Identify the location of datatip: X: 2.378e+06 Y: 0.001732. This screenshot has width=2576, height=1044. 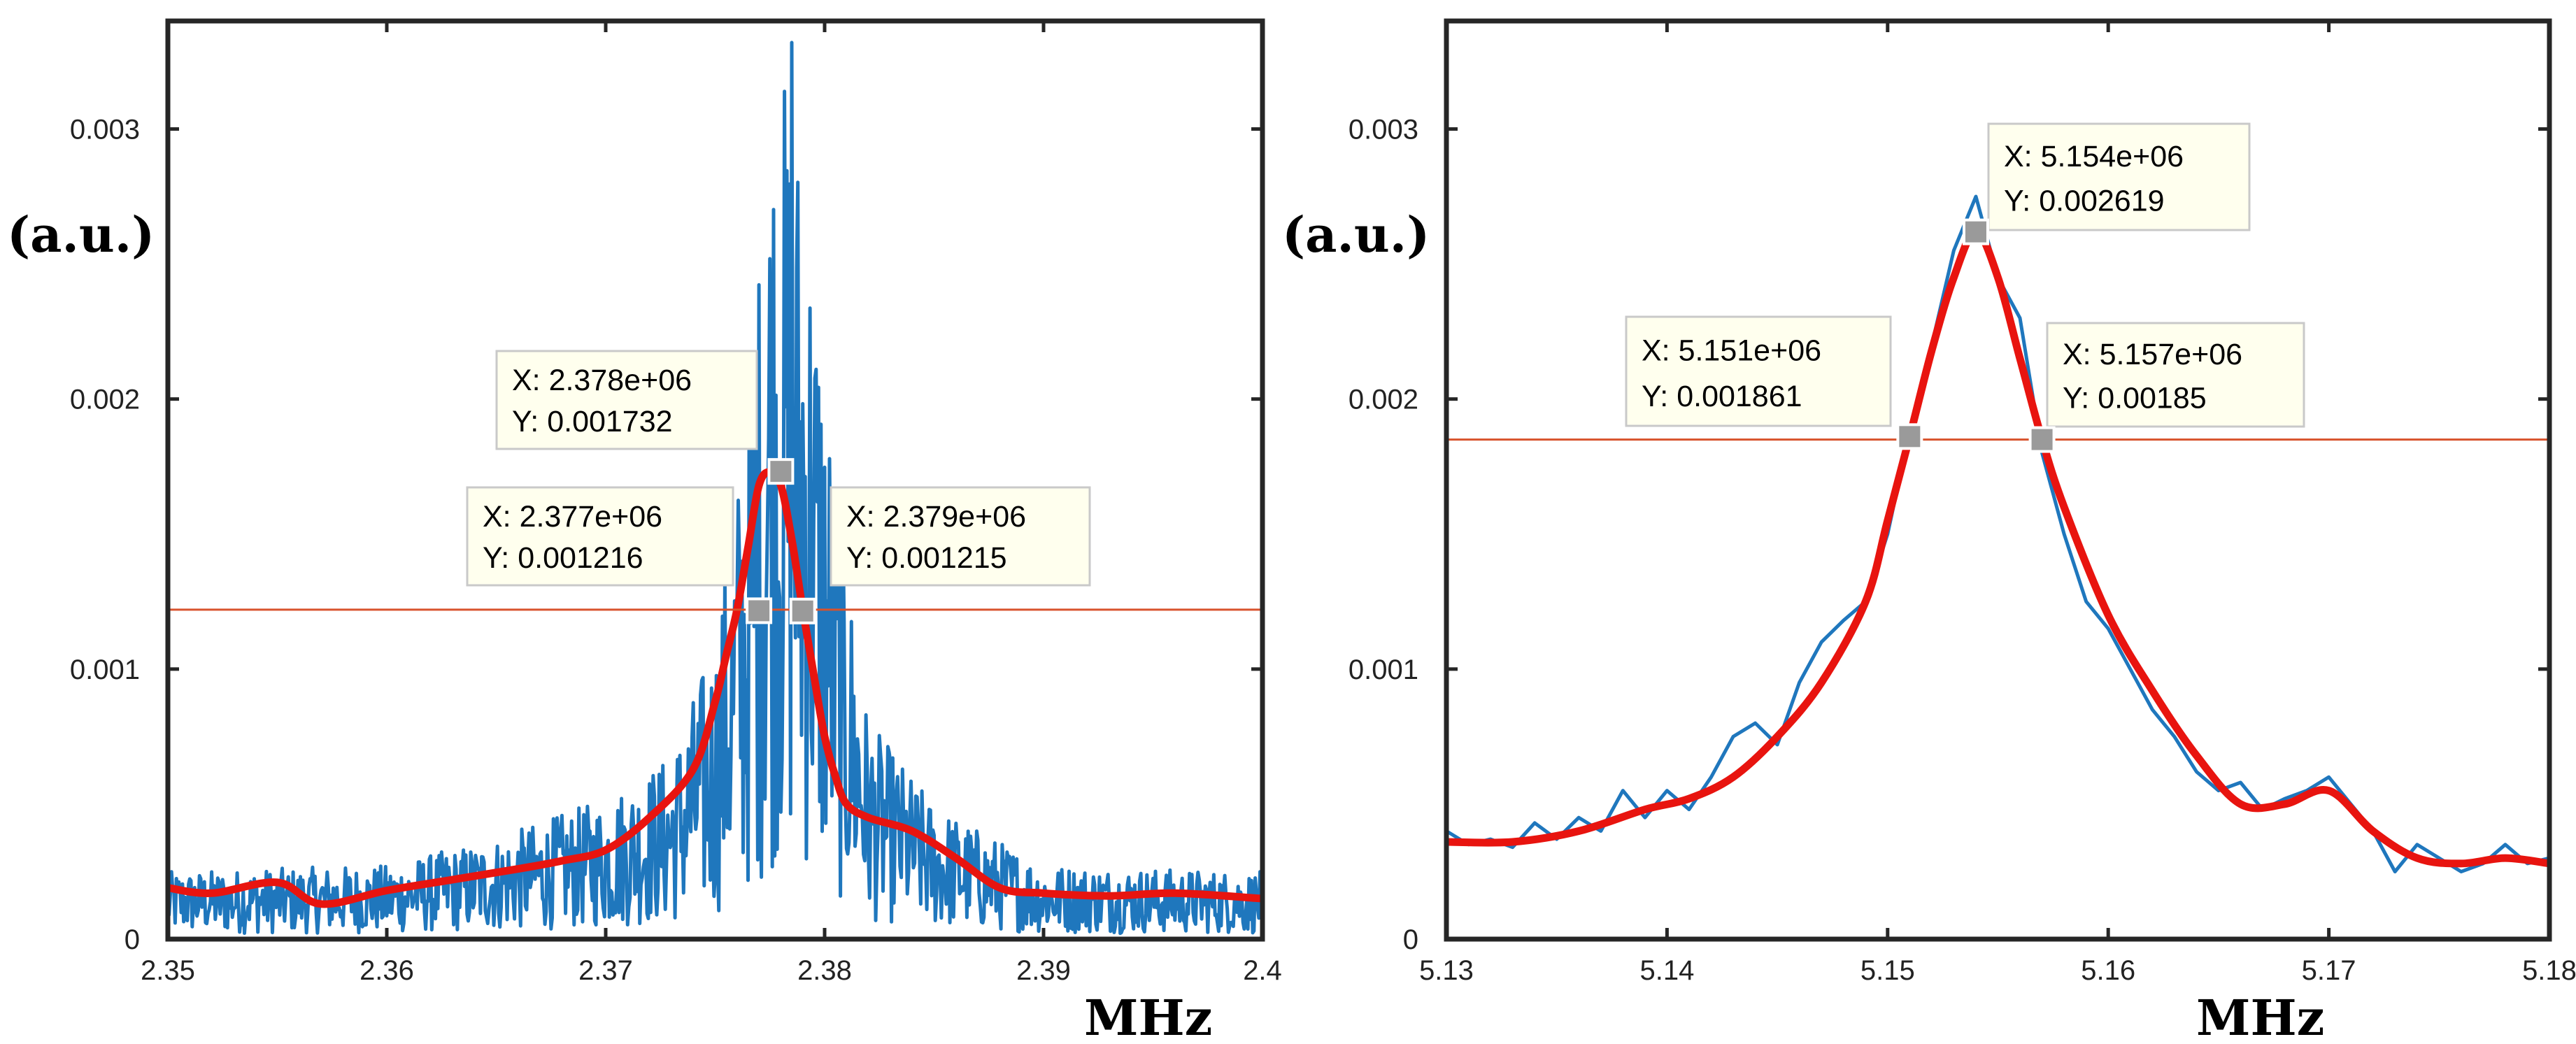
(645, 417).